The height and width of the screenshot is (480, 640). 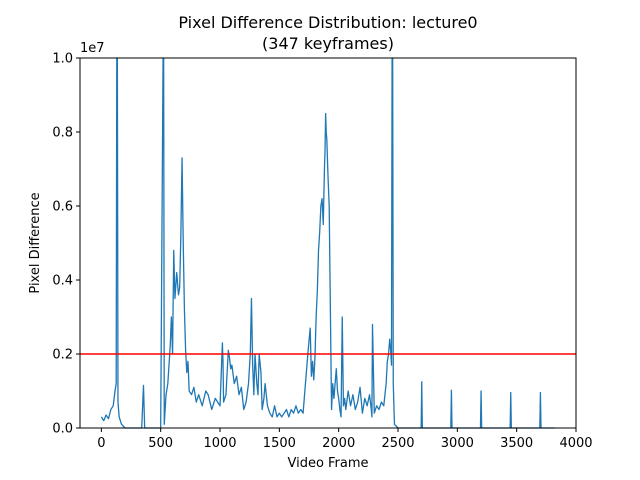 What do you see at coordinates (160, 443) in the screenshot?
I see `x-tick-label: 500` at bounding box center [160, 443].